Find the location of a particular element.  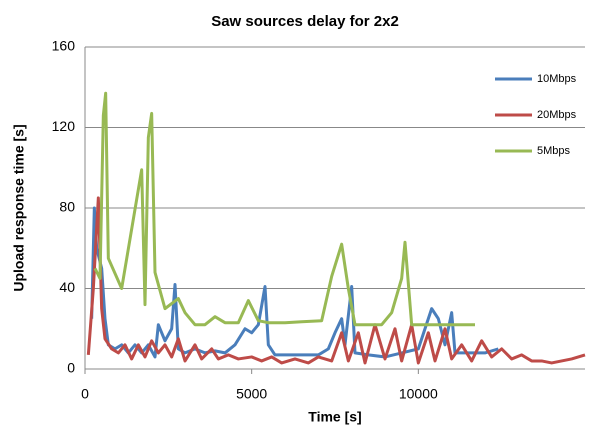

y-axis-title: Upload response time [s] is located at coordinates (19, 207).